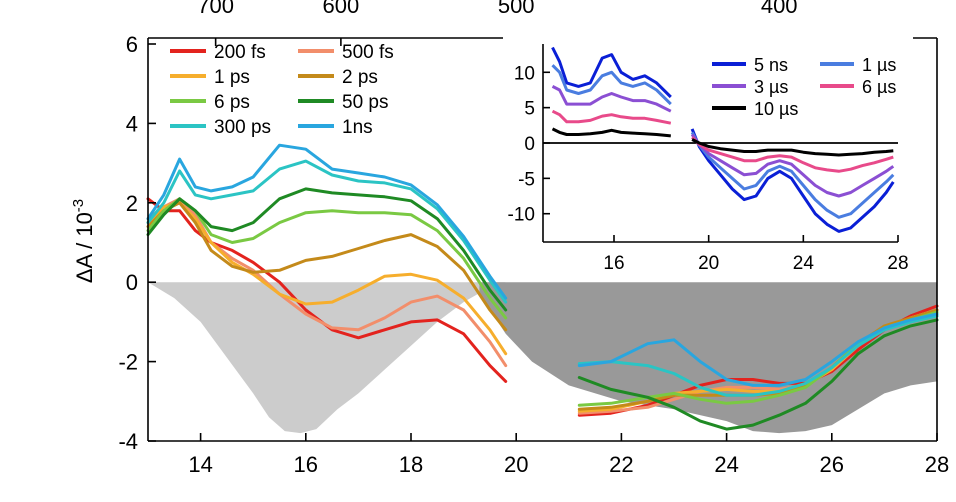 The image size is (956, 502). I want to click on y-tick-label-0: 0, so click(132, 282).